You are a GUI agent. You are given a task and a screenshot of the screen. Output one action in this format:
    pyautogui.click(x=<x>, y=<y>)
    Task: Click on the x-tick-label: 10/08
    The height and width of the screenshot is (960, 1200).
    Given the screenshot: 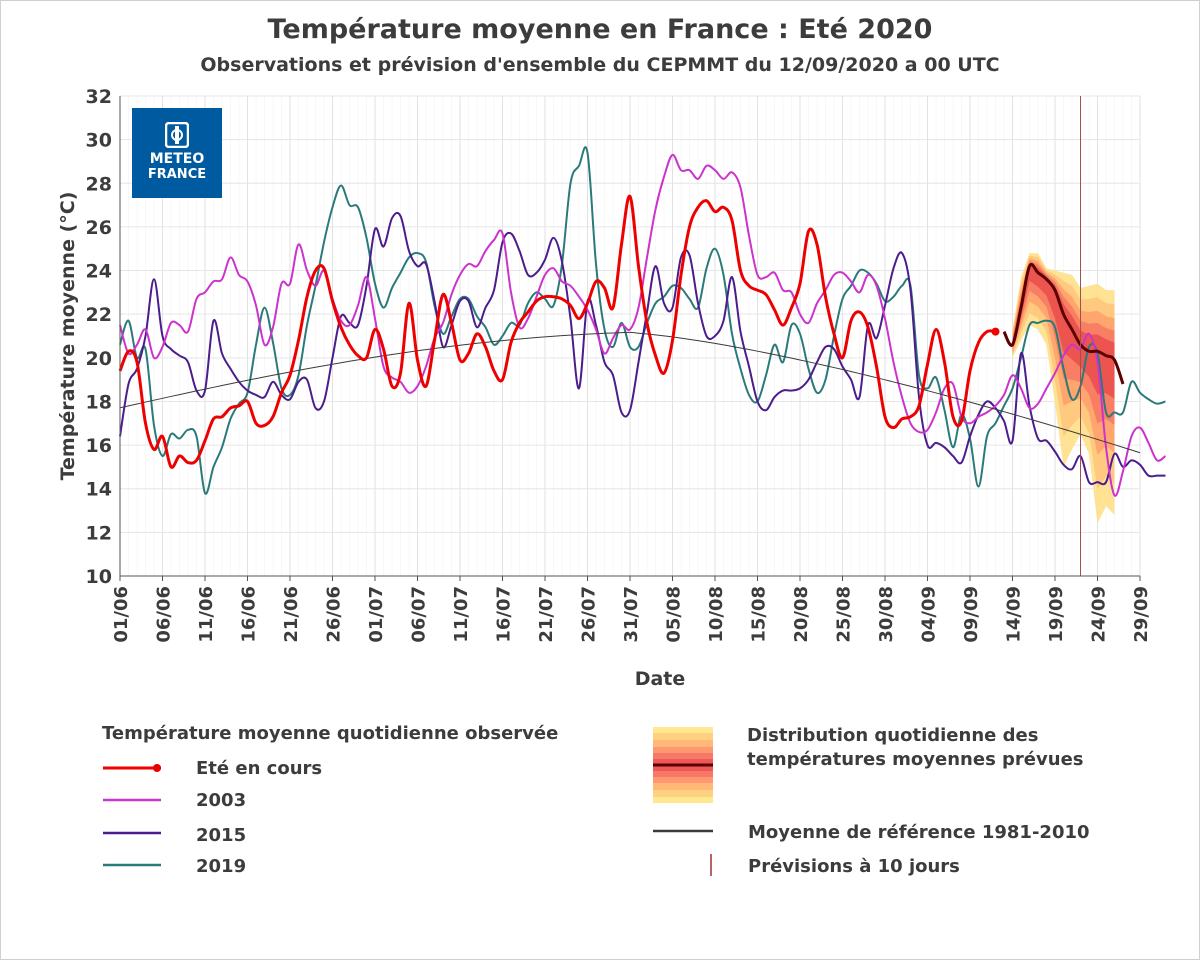 What is the action you would take?
    pyautogui.click(x=716, y=614)
    